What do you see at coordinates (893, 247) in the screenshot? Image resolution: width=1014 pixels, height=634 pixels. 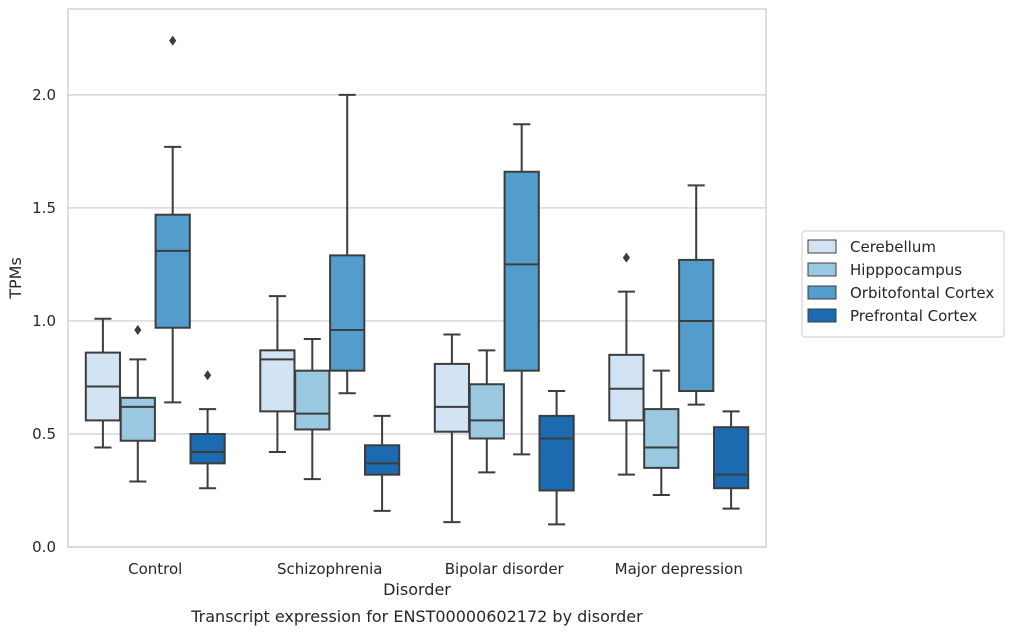 I see `legend-label: Cerebellum` at bounding box center [893, 247].